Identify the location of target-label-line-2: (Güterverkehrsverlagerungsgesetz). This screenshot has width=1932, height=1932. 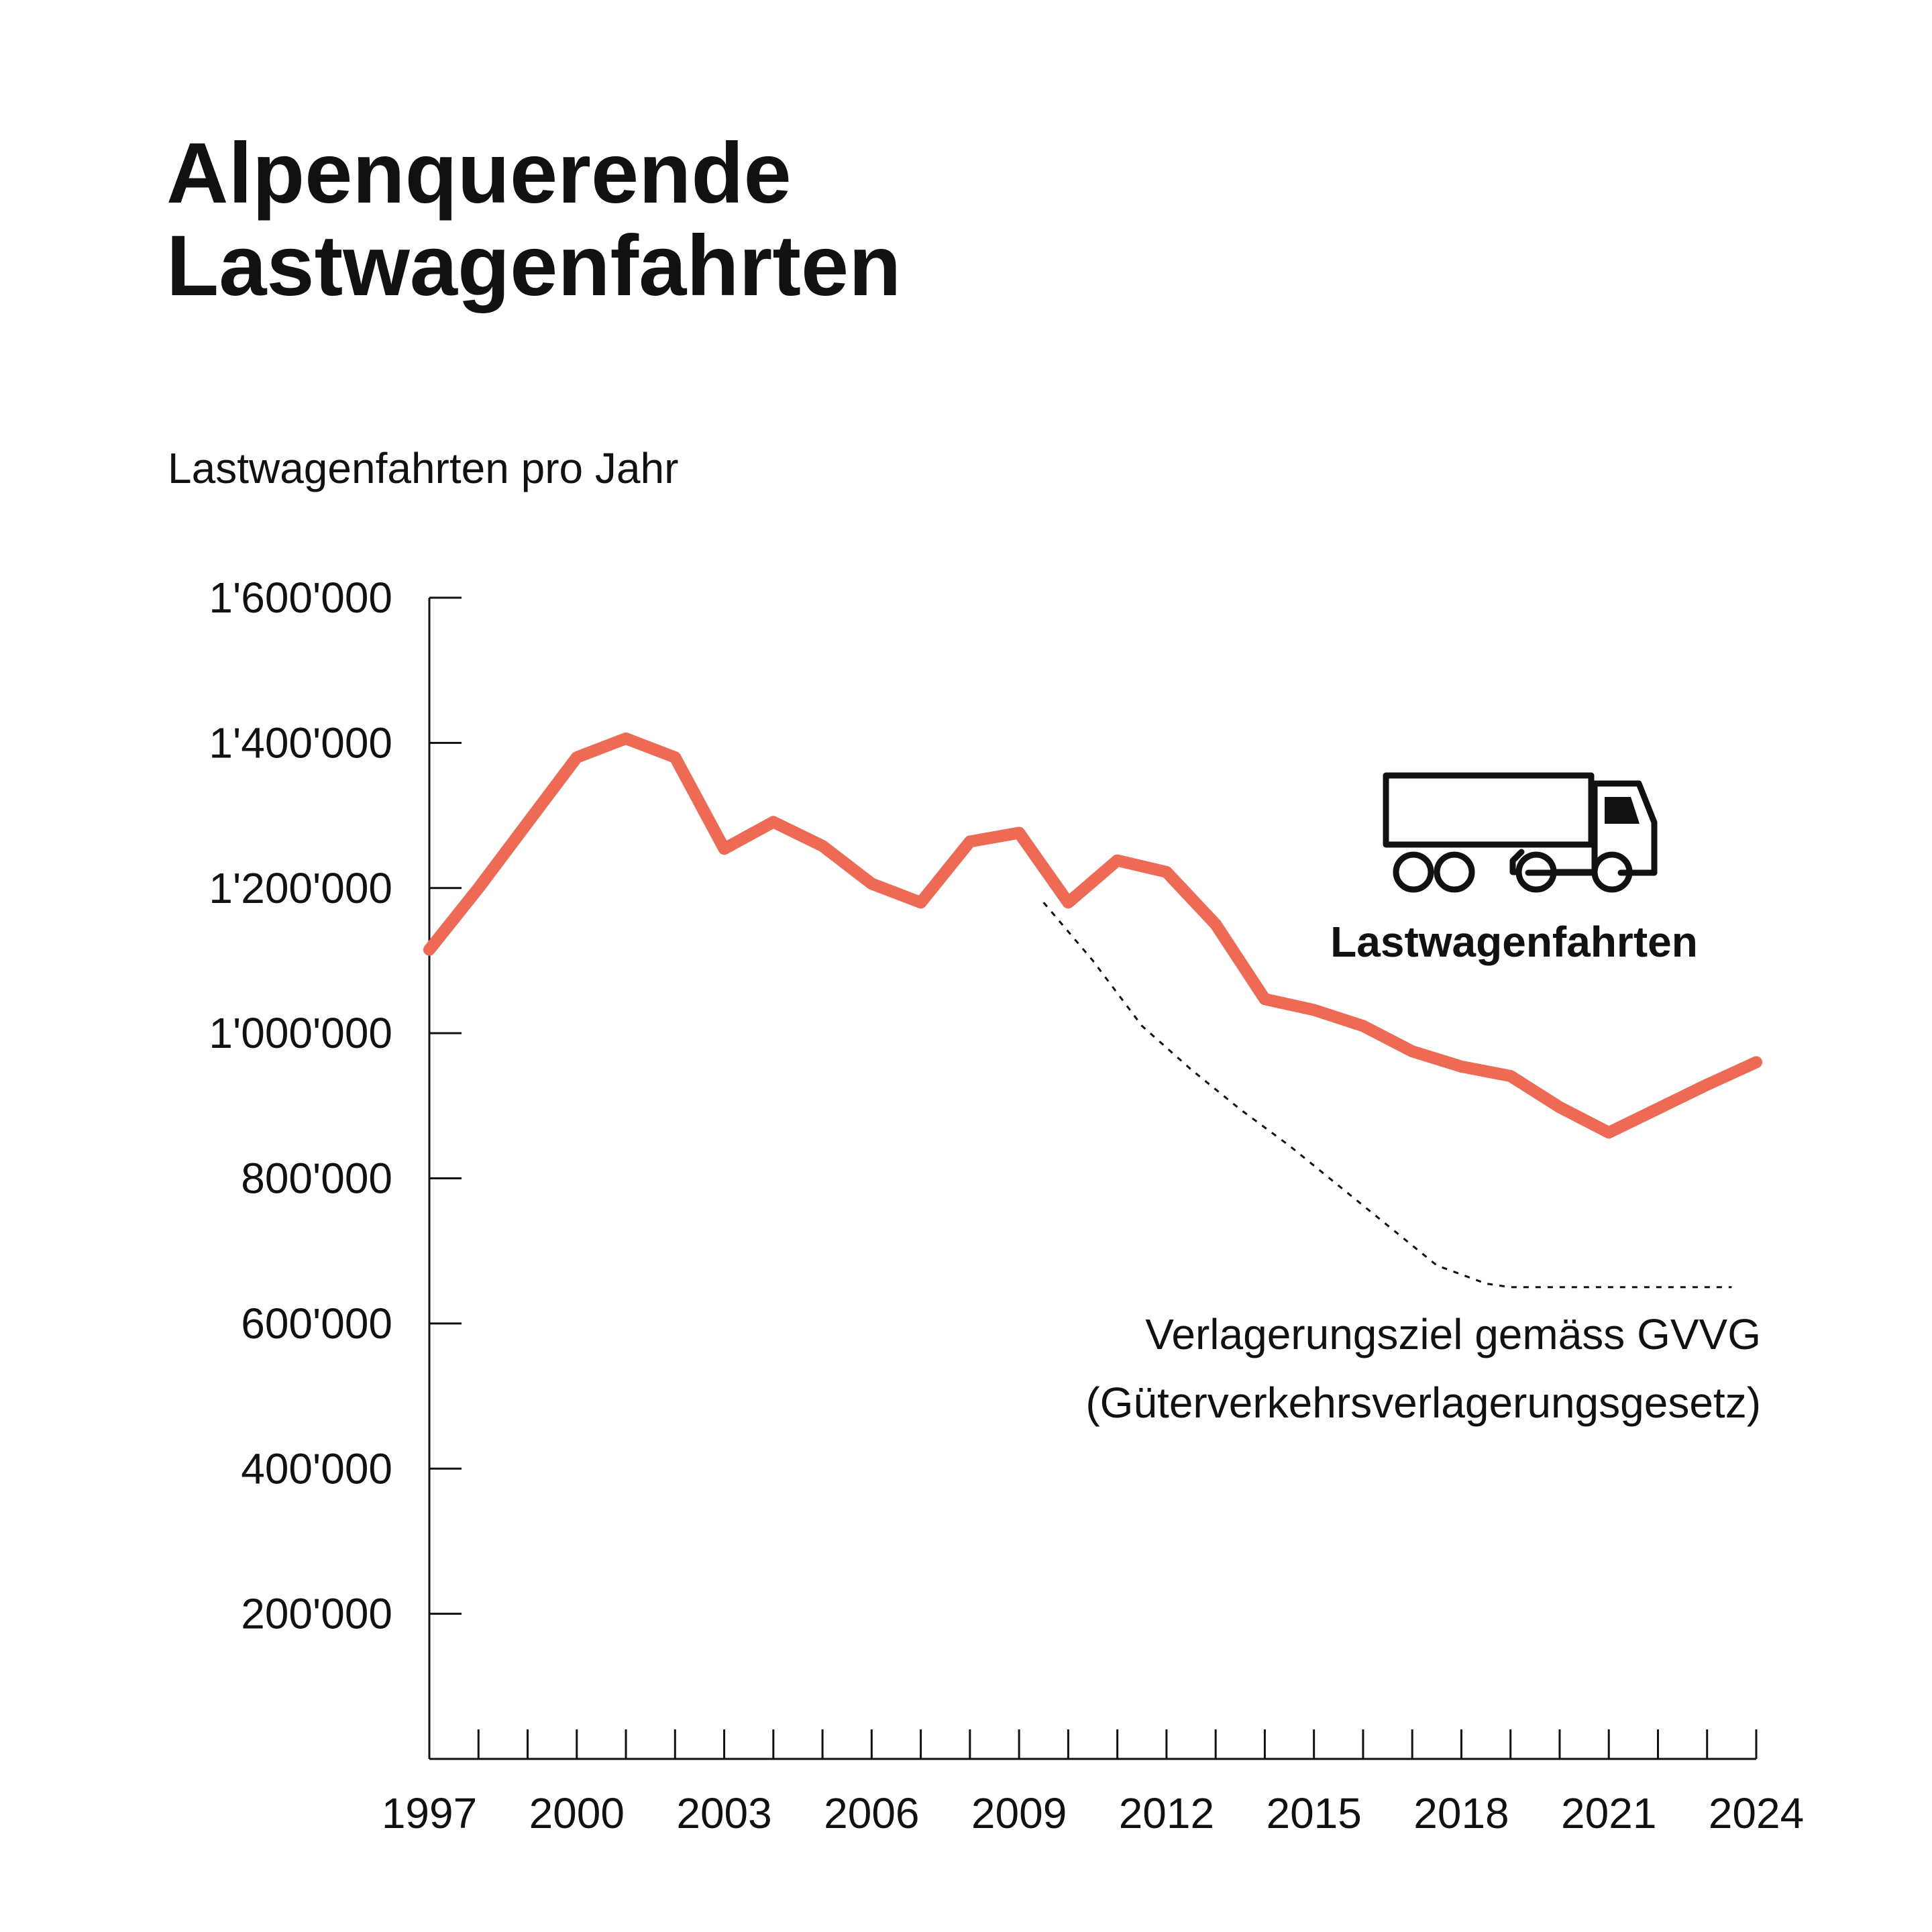
(1423, 1403).